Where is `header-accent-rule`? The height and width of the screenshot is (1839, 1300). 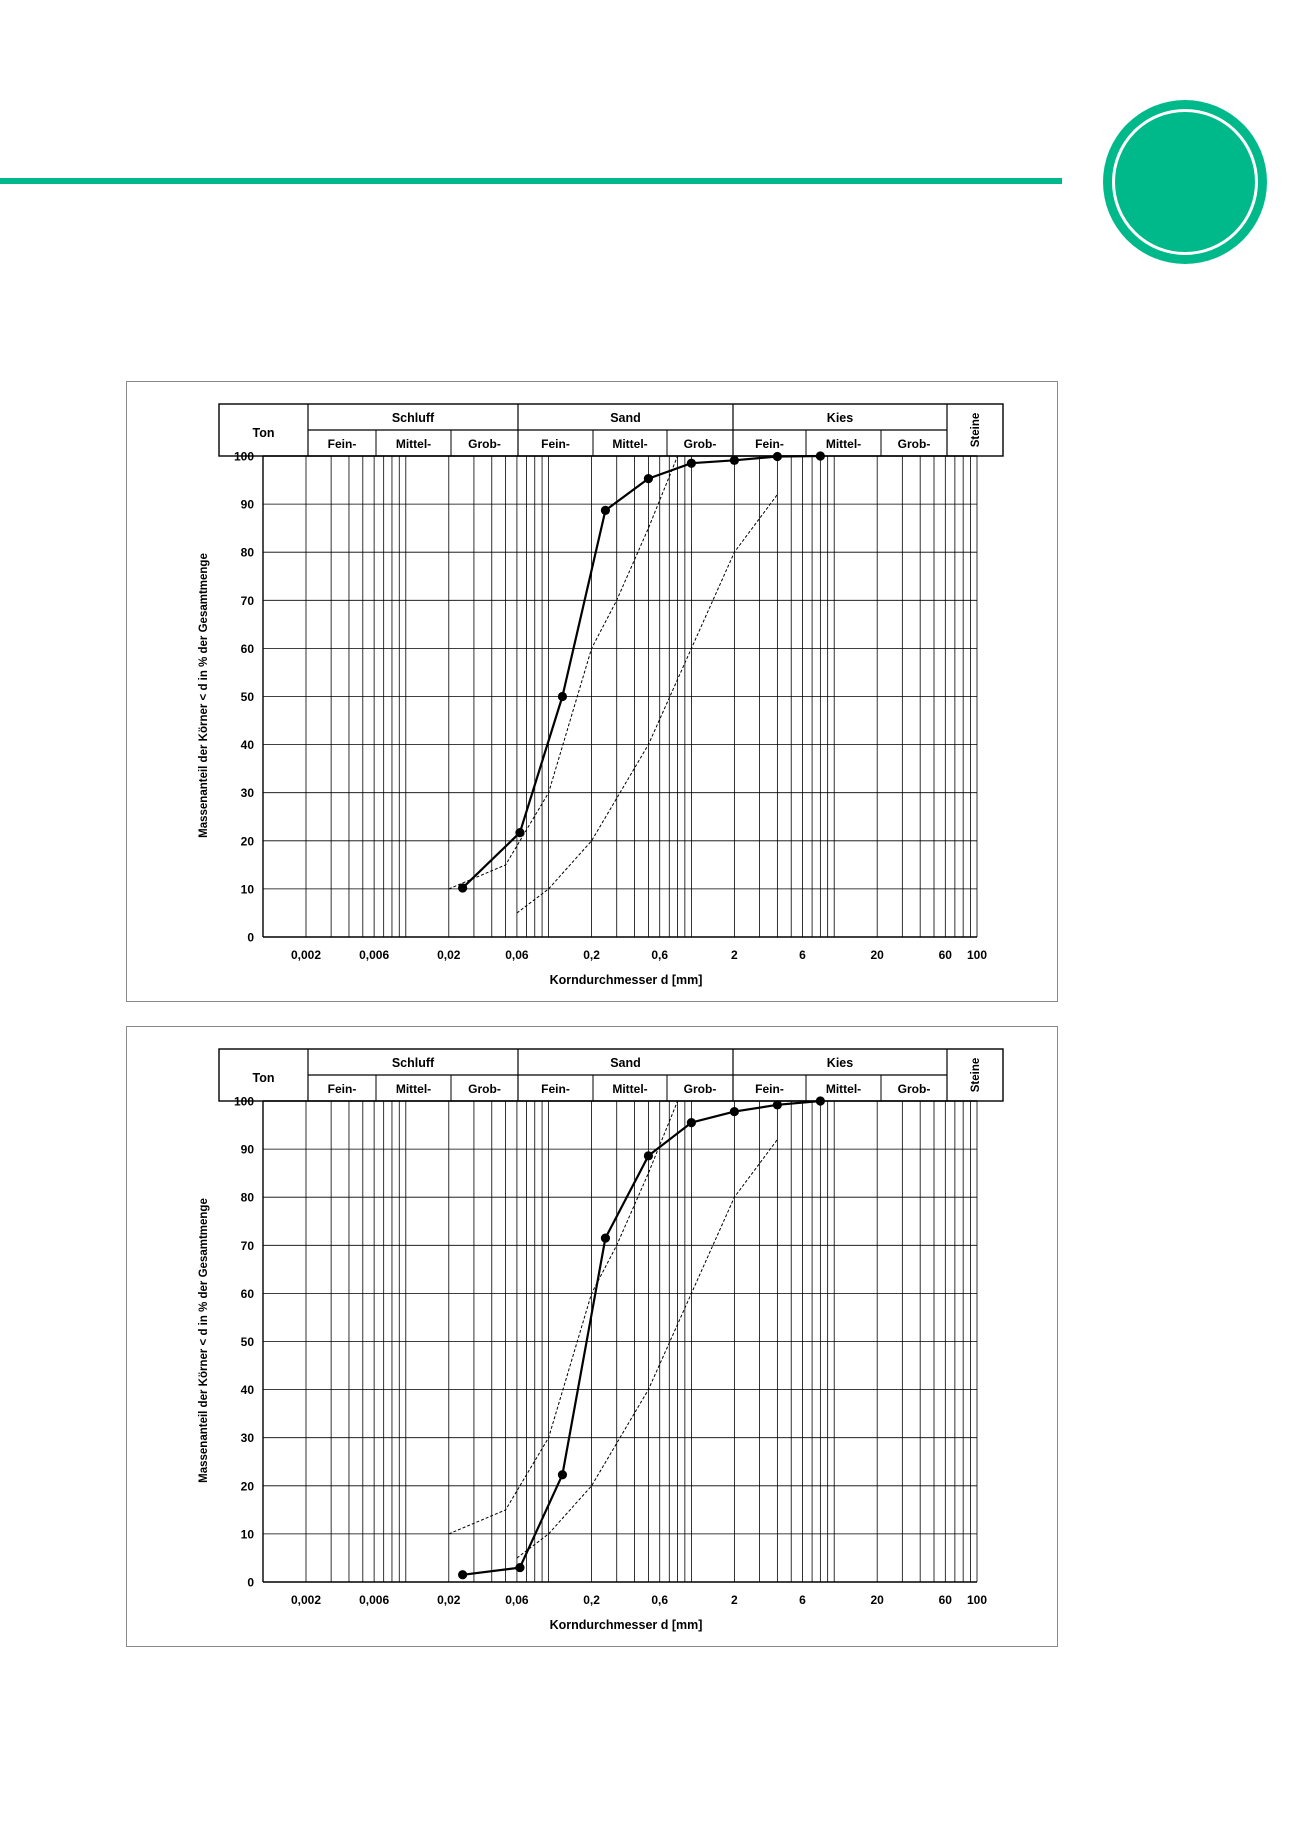
header-accent-rule is located at coordinates (531, 181).